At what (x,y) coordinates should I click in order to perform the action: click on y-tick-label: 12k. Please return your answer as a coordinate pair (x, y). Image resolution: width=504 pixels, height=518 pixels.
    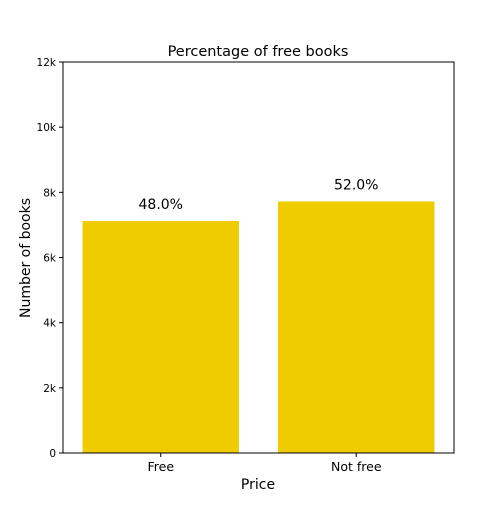
    Looking at the image, I should click on (47, 63).